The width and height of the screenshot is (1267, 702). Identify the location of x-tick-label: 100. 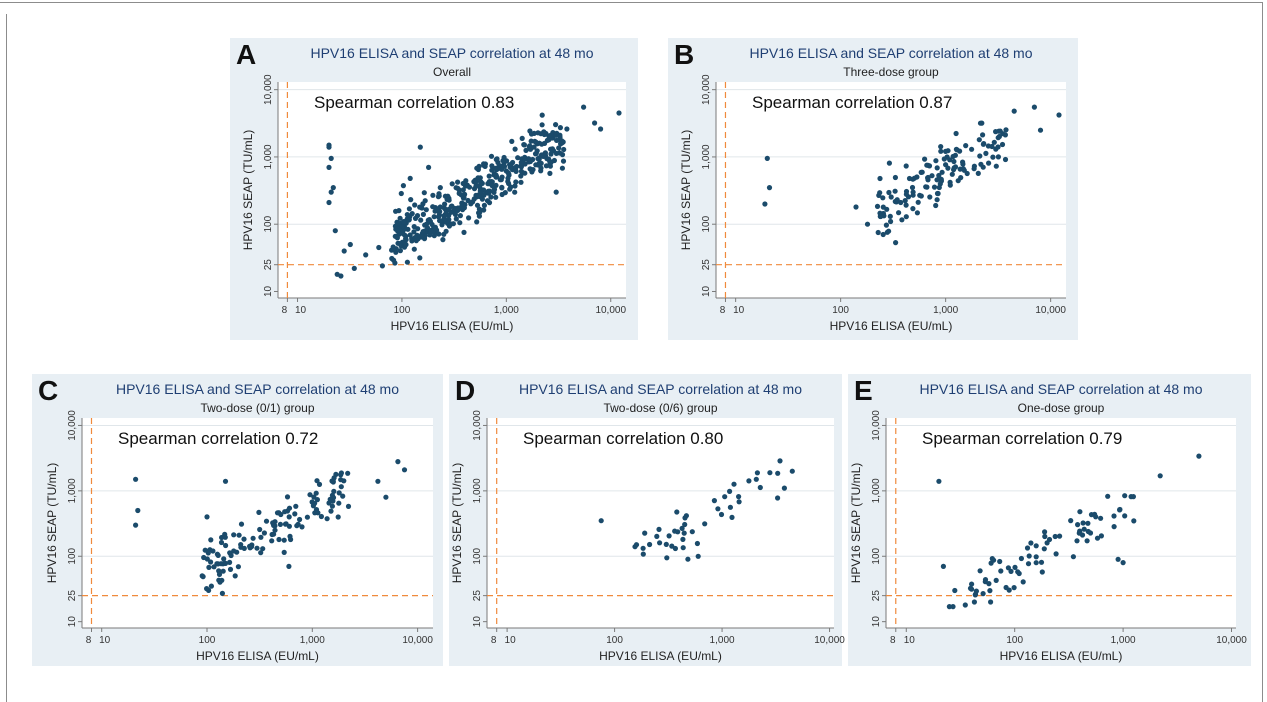
(207, 640).